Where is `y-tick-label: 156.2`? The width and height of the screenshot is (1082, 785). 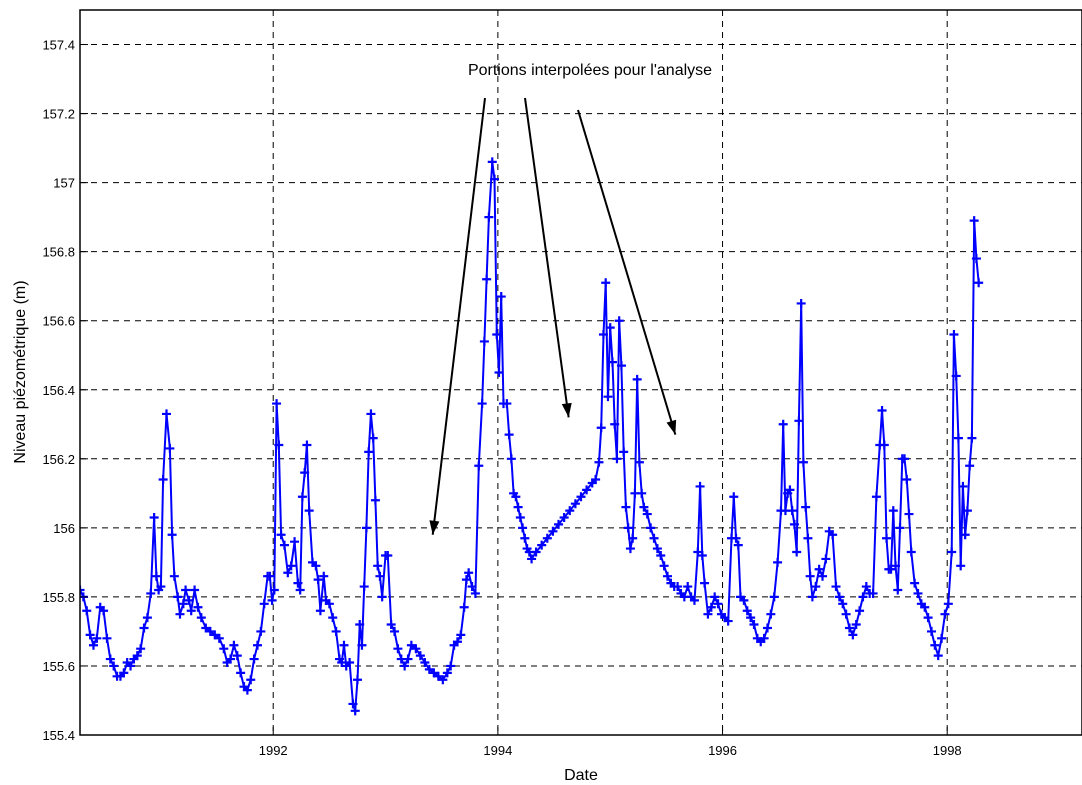 y-tick-label: 156.2 is located at coordinates (58, 459).